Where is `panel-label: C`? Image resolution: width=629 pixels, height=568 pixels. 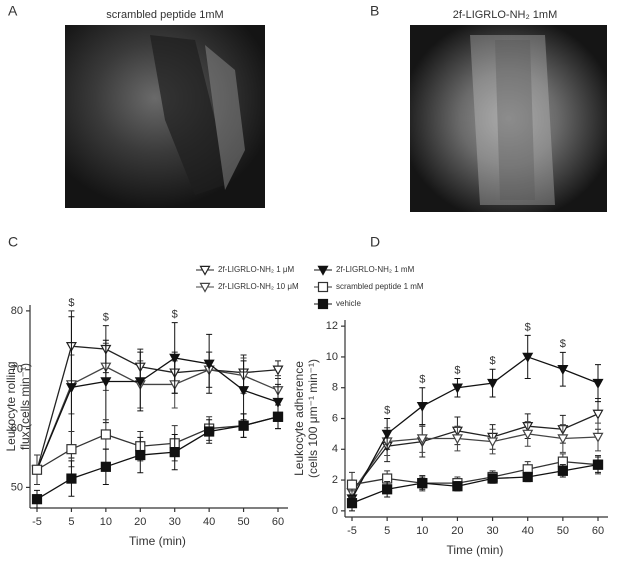
panel-label: C is located at coordinates (13, 242).